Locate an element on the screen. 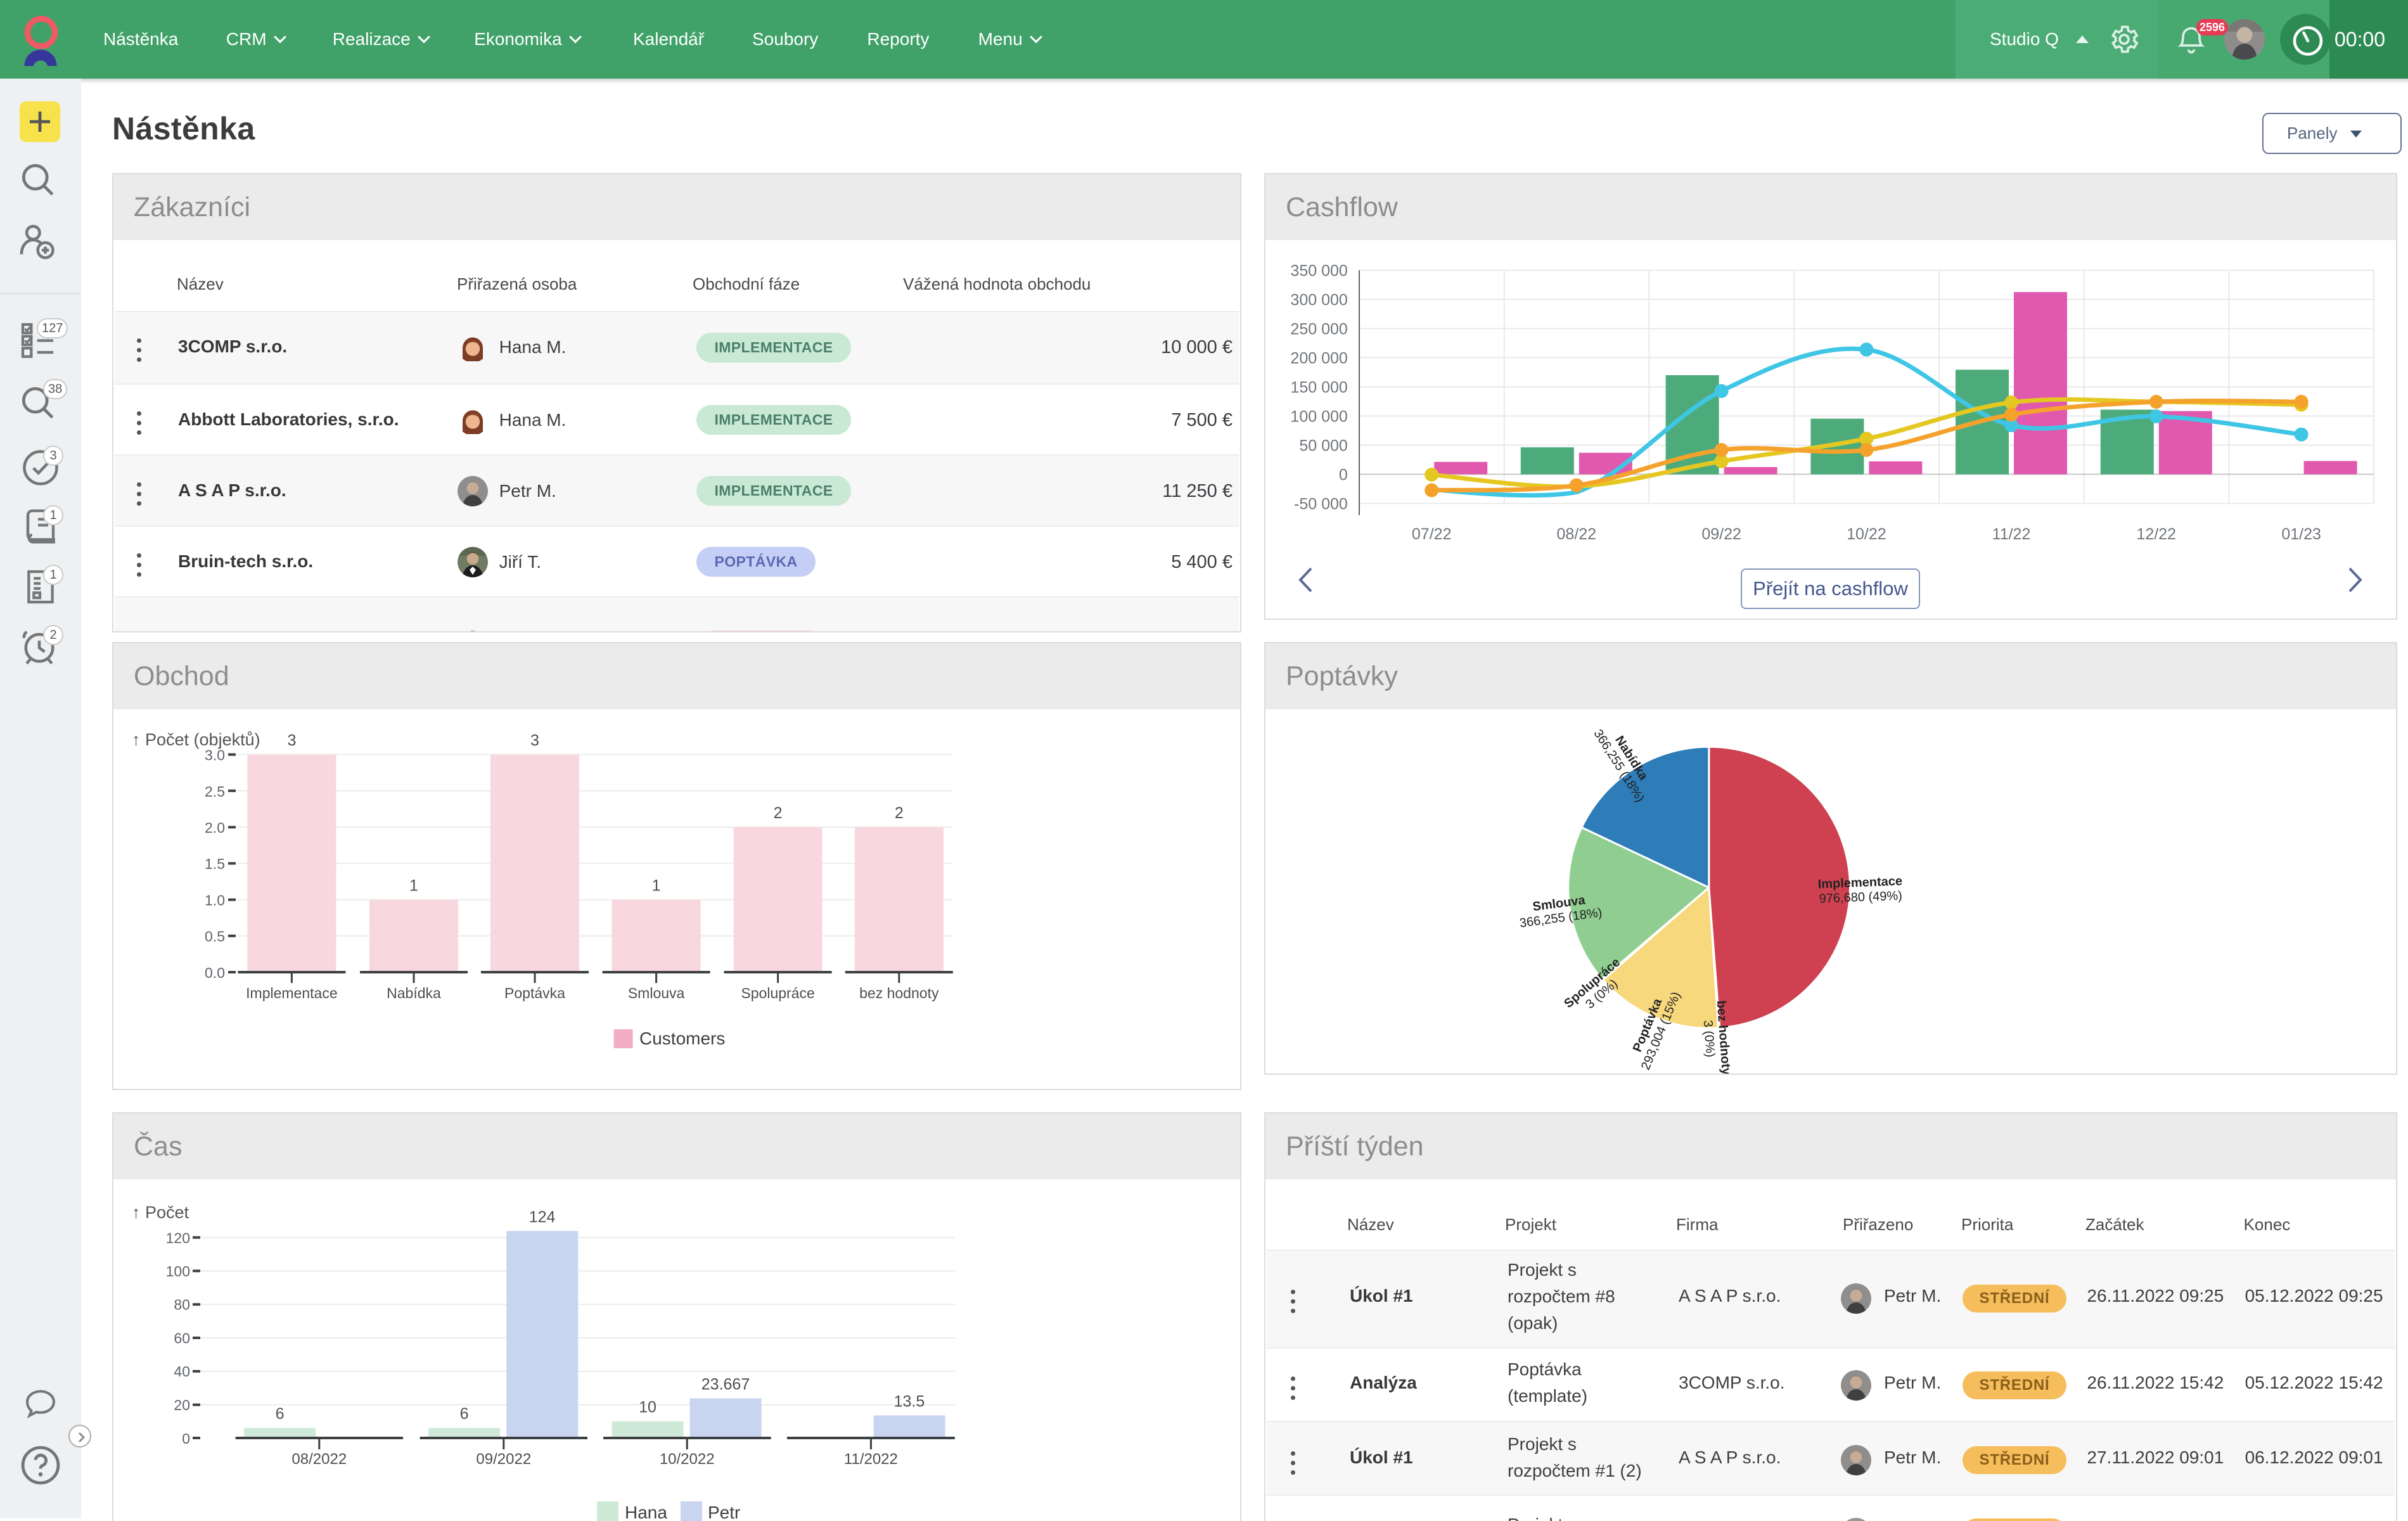 Image resolution: width=2408 pixels, height=1521 pixels. svg-text: 976,680 (49%) is located at coordinates (1860, 898).